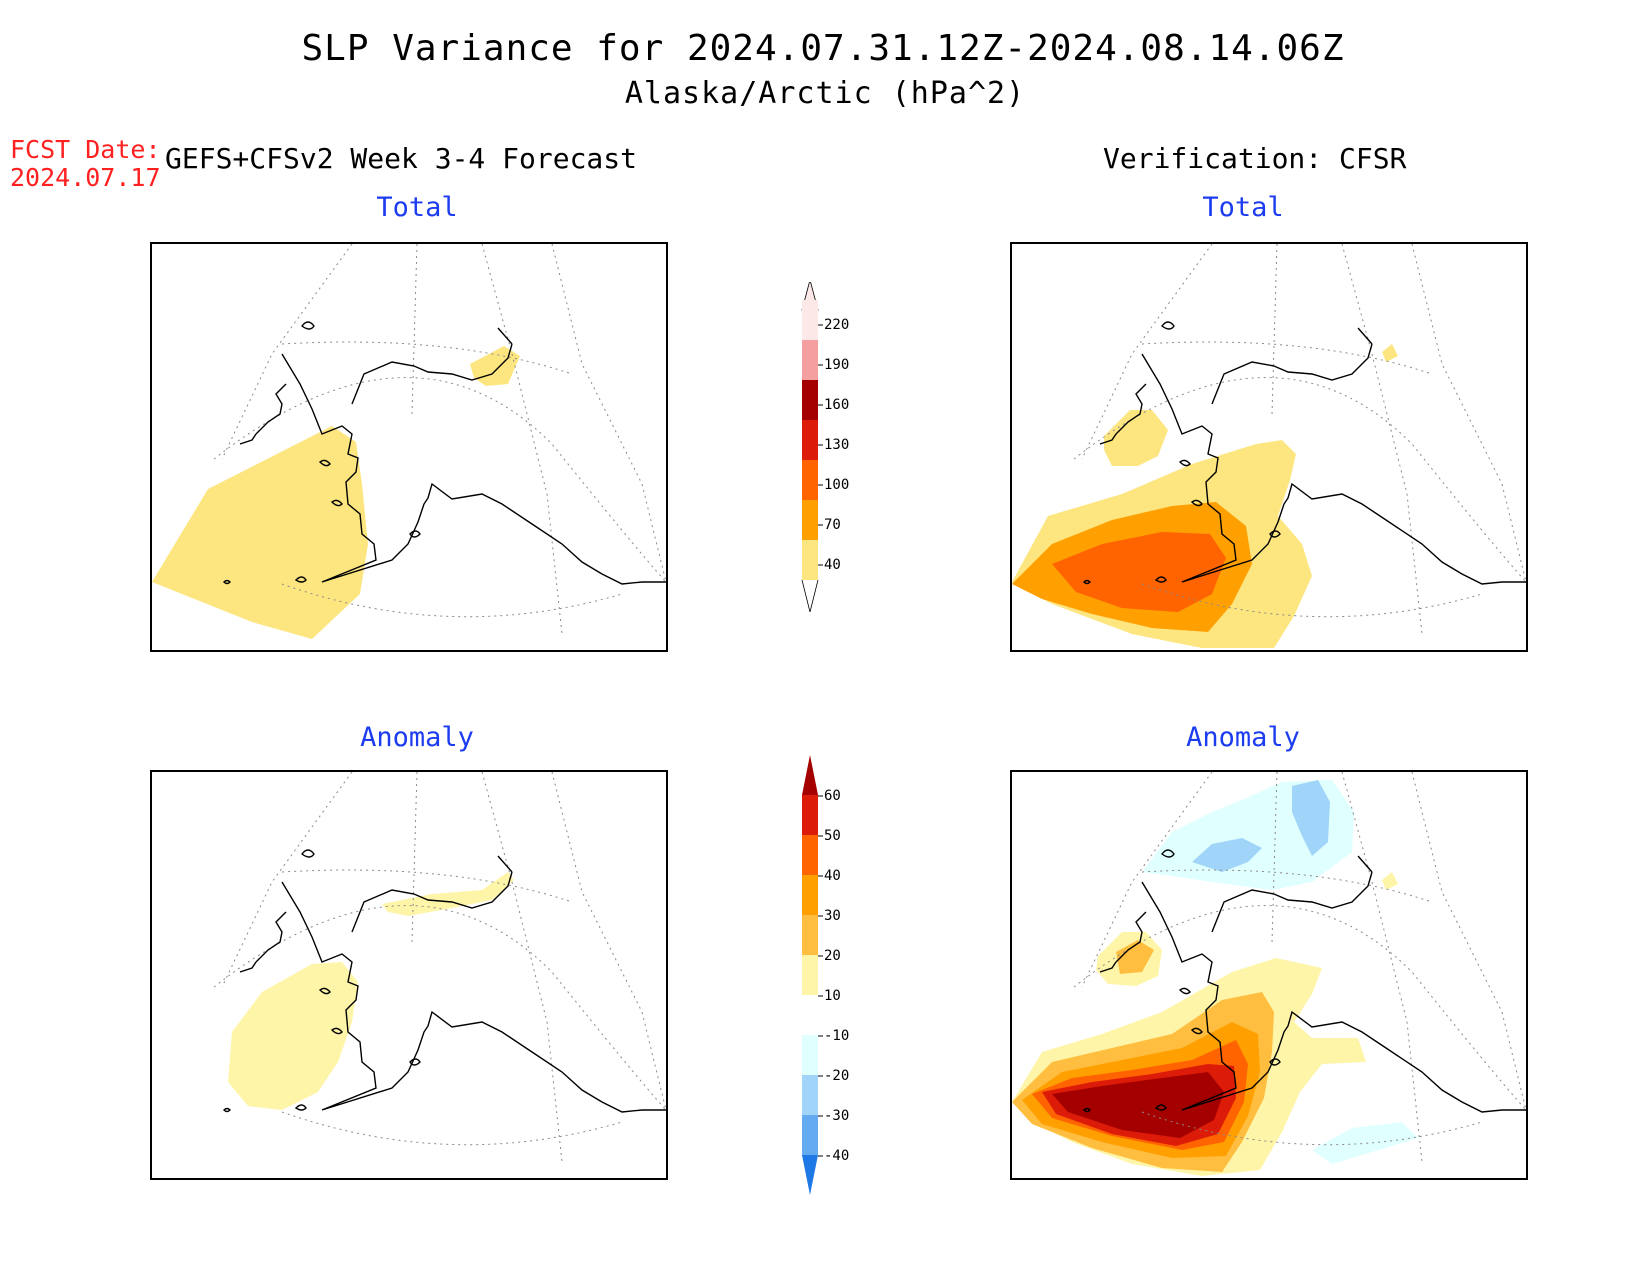  What do you see at coordinates (837, 1036) in the screenshot?
I see `anomaly-colorbar-label: -10` at bounding box center [837, 1036].